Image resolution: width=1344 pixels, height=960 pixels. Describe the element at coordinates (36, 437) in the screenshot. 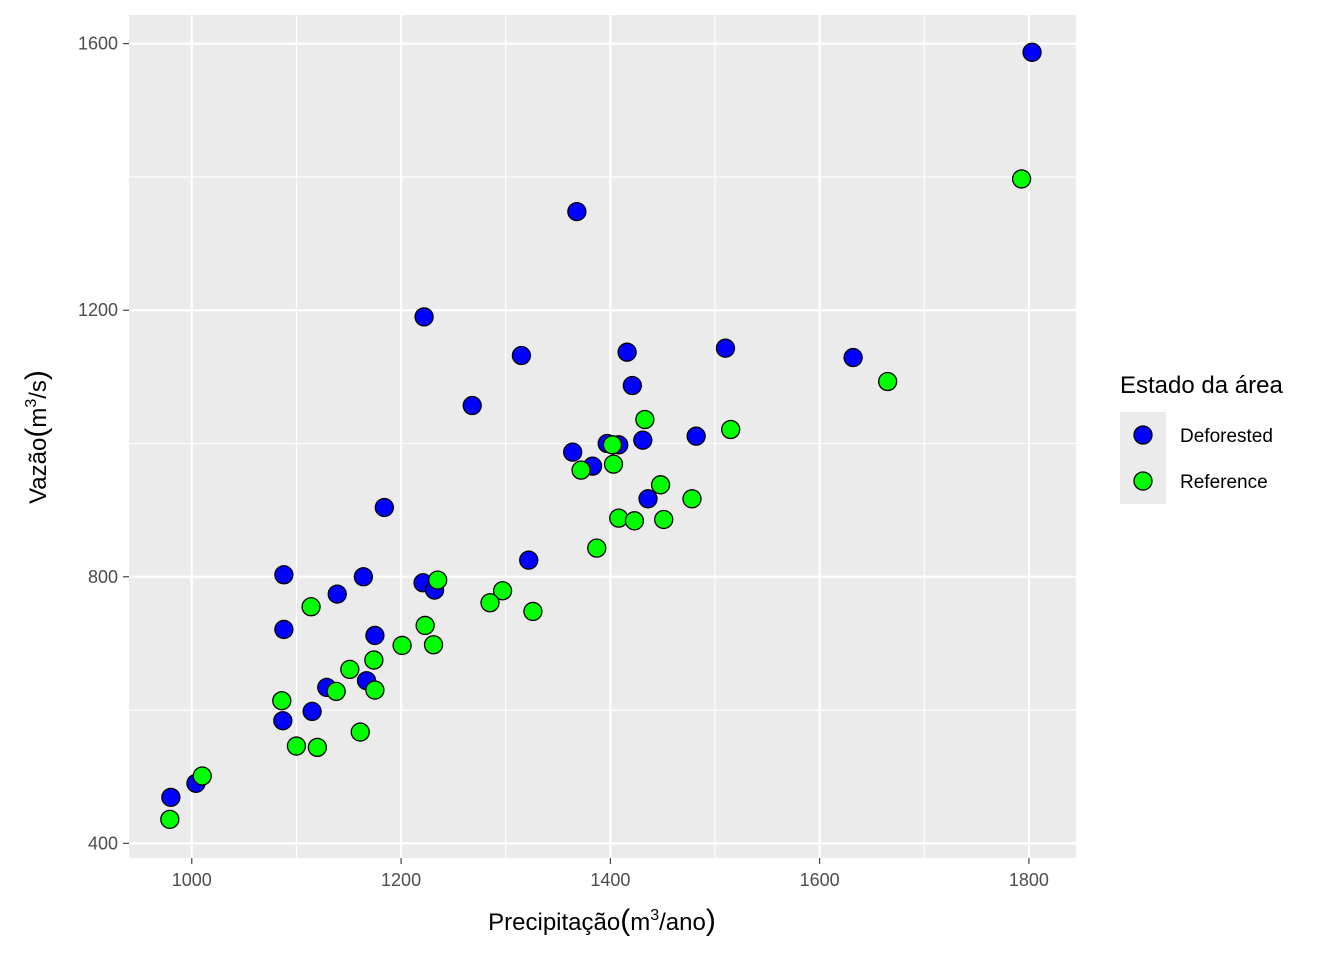

I see `y-axis-title: Vazão(m3/s)` at that location.